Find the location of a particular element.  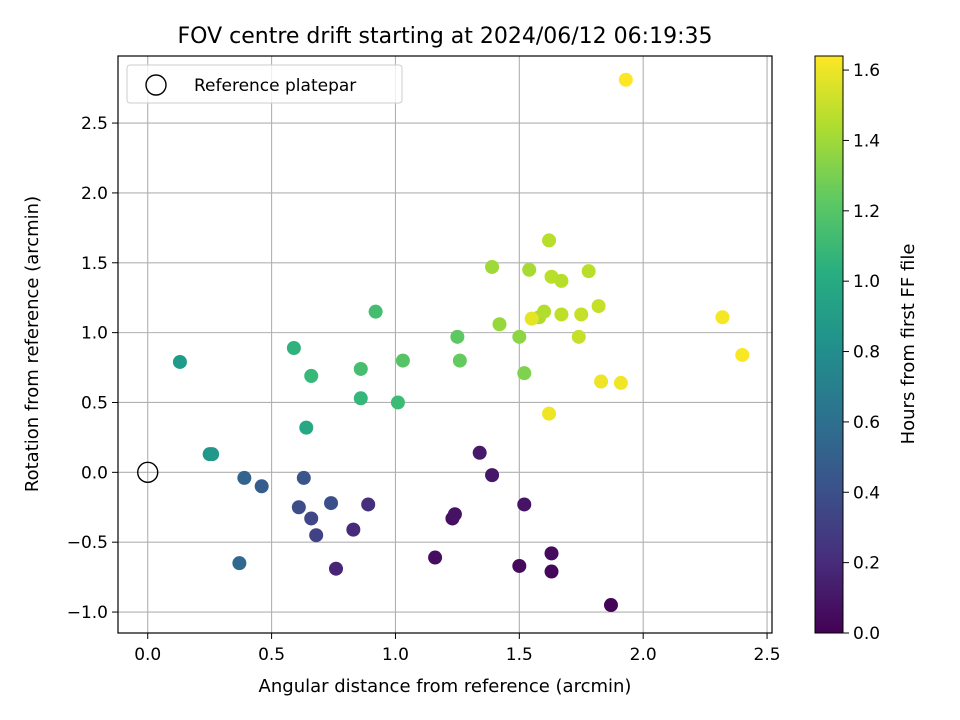

x-tick-label: 0.0 is located at coordinates (147, 655).